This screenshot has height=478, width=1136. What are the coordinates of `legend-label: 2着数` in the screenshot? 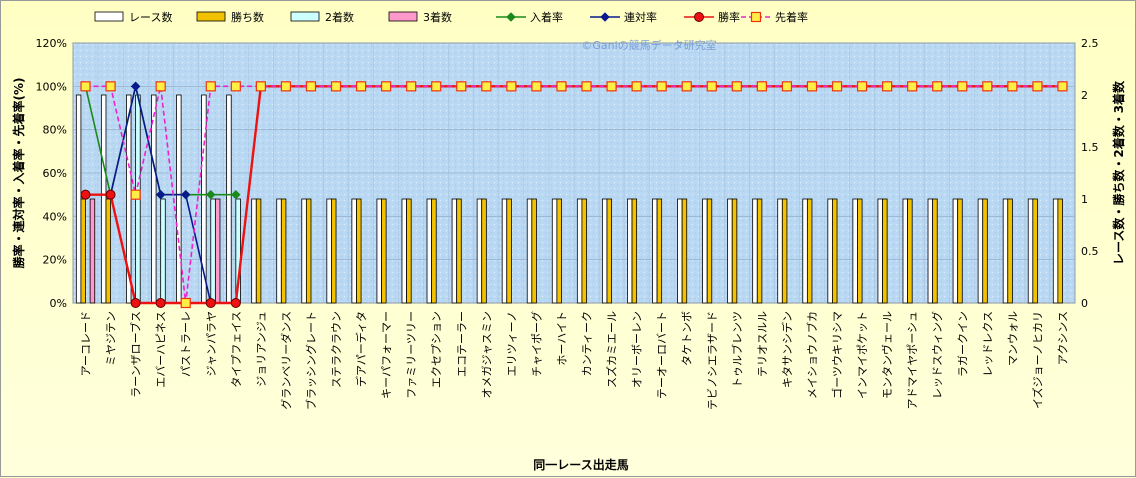 It's located at (339, 17).